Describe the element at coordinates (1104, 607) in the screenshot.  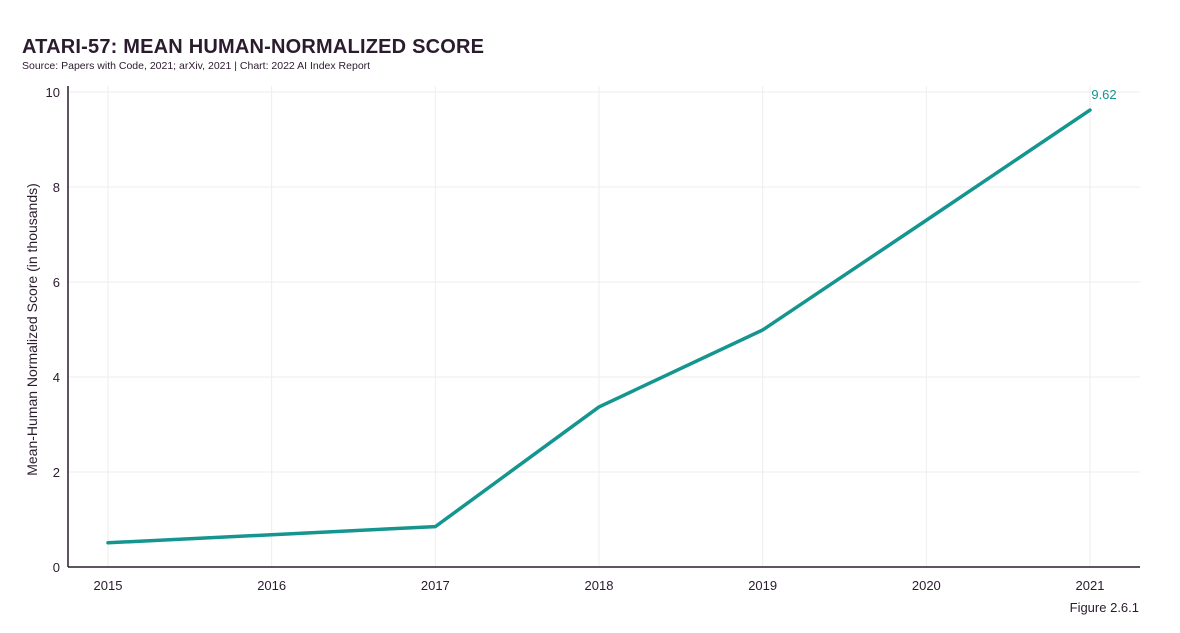
I see `figure-label: Figure 2.6.1` at that location.